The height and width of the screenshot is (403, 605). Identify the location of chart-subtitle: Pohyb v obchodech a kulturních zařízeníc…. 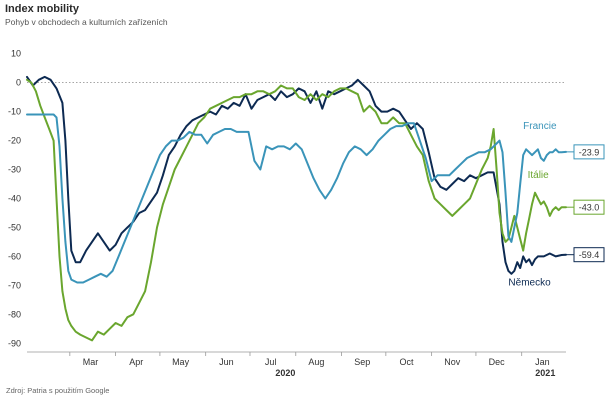
(86, 22).